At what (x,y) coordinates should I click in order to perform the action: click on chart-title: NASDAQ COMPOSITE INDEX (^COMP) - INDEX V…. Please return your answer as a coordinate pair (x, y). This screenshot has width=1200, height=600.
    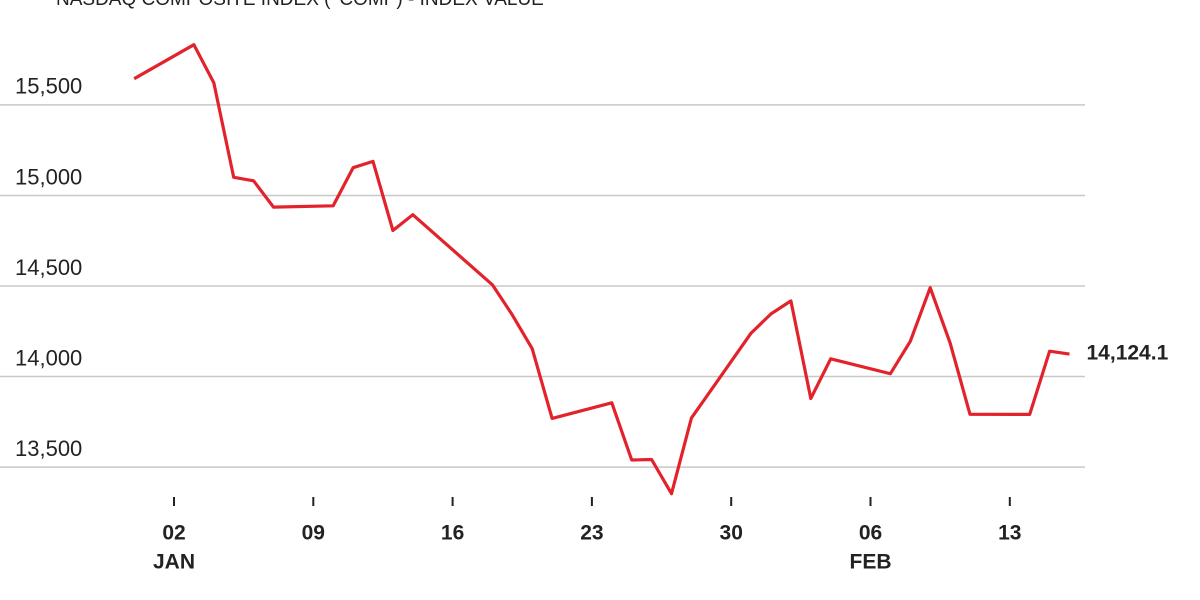
    Looking at the image, I should click on (300, 5).